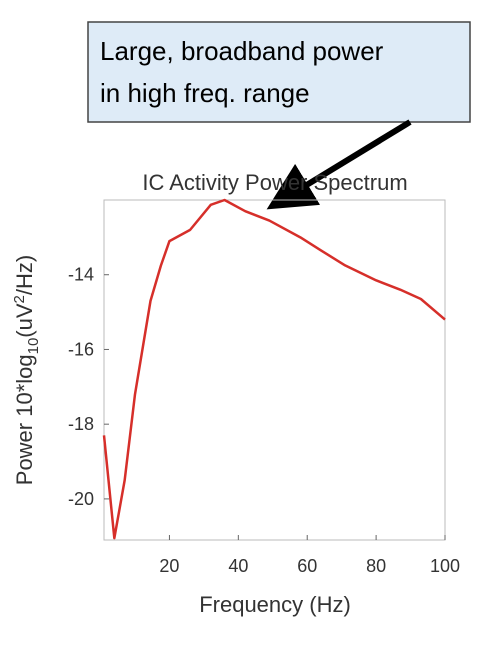 Image resolution: width=502 pixels, height=645 pixels. What do you see at coordinates (81, 349) in the screenshot?
I see `y-tick-label: -16` at bounding box center [81, 349].